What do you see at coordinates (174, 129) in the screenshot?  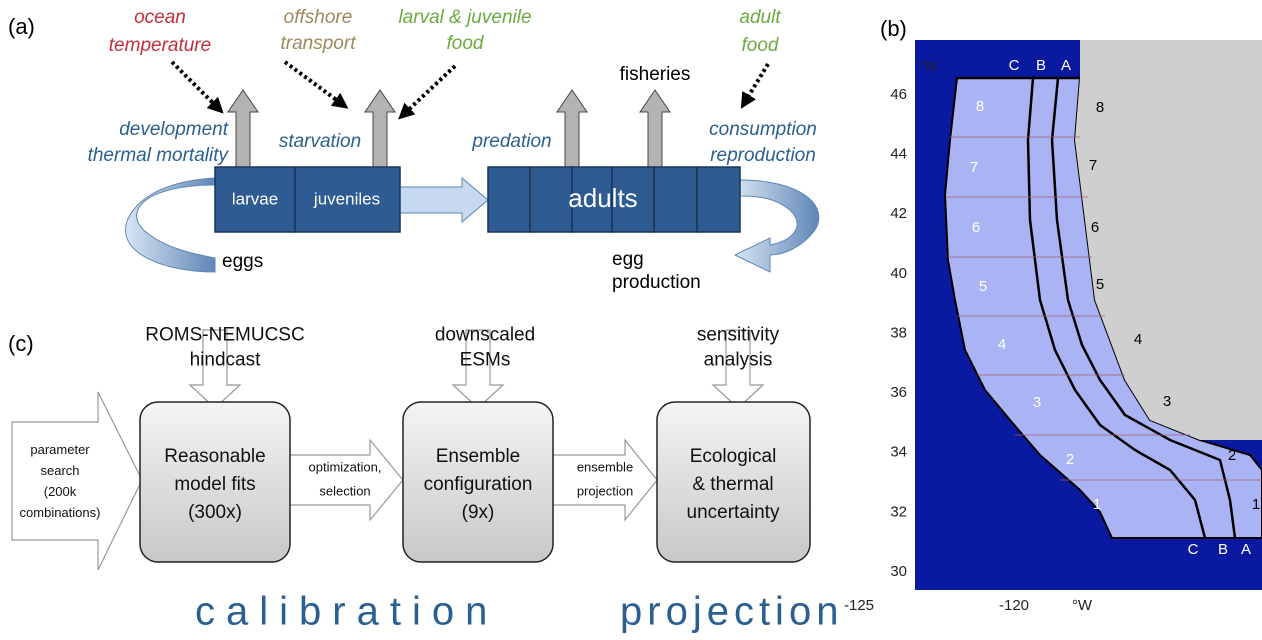 I see `process: development` at bounding box center [174, 129].